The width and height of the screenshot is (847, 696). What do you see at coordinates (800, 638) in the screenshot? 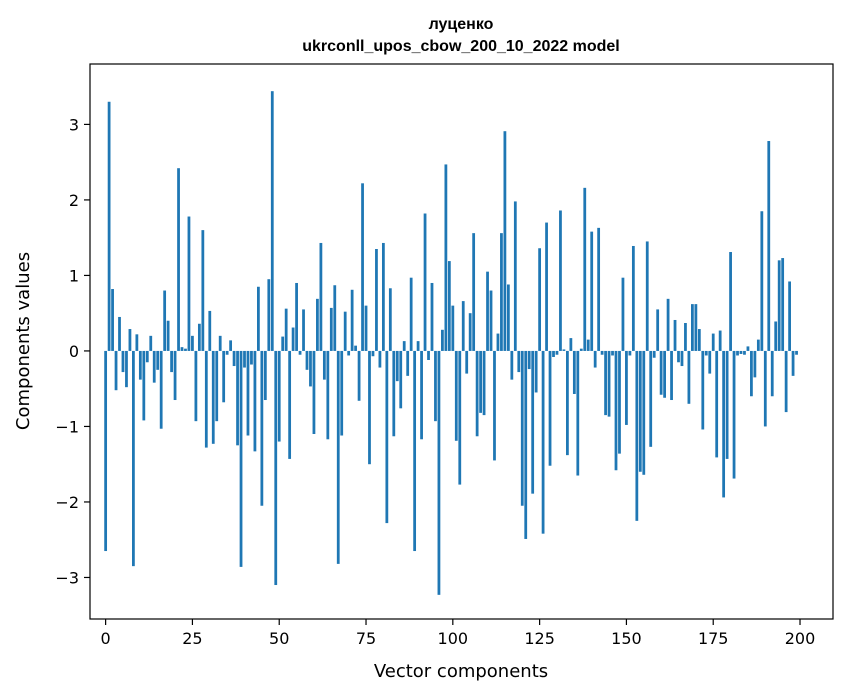
I see `x-tick-label: 200` at bounding box center [800, 638].